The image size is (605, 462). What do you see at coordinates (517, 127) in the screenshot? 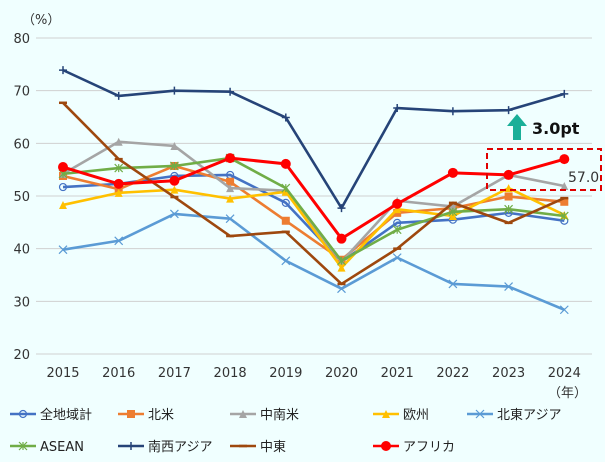
I see `up-arrow-icon` at bounding box center [517, 127].